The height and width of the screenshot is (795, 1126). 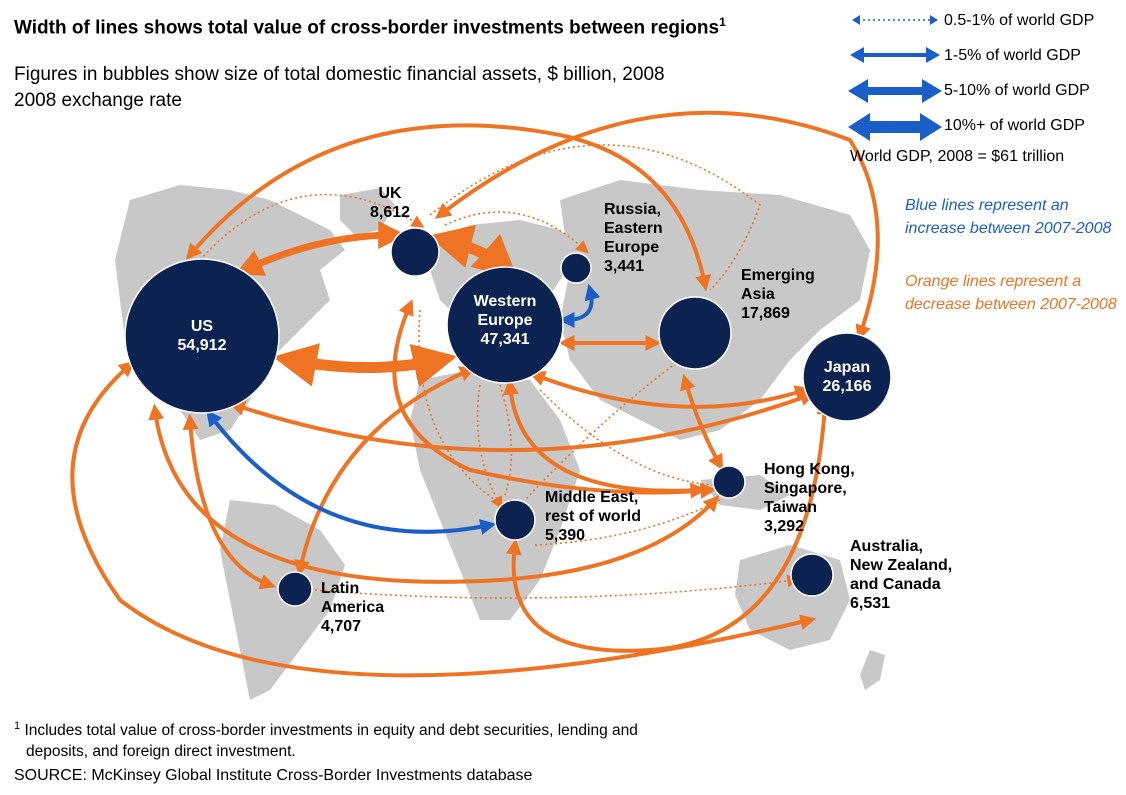 I want to click on legend-item-thick: 10%+ of world GDP, so click(x=983, y=128).